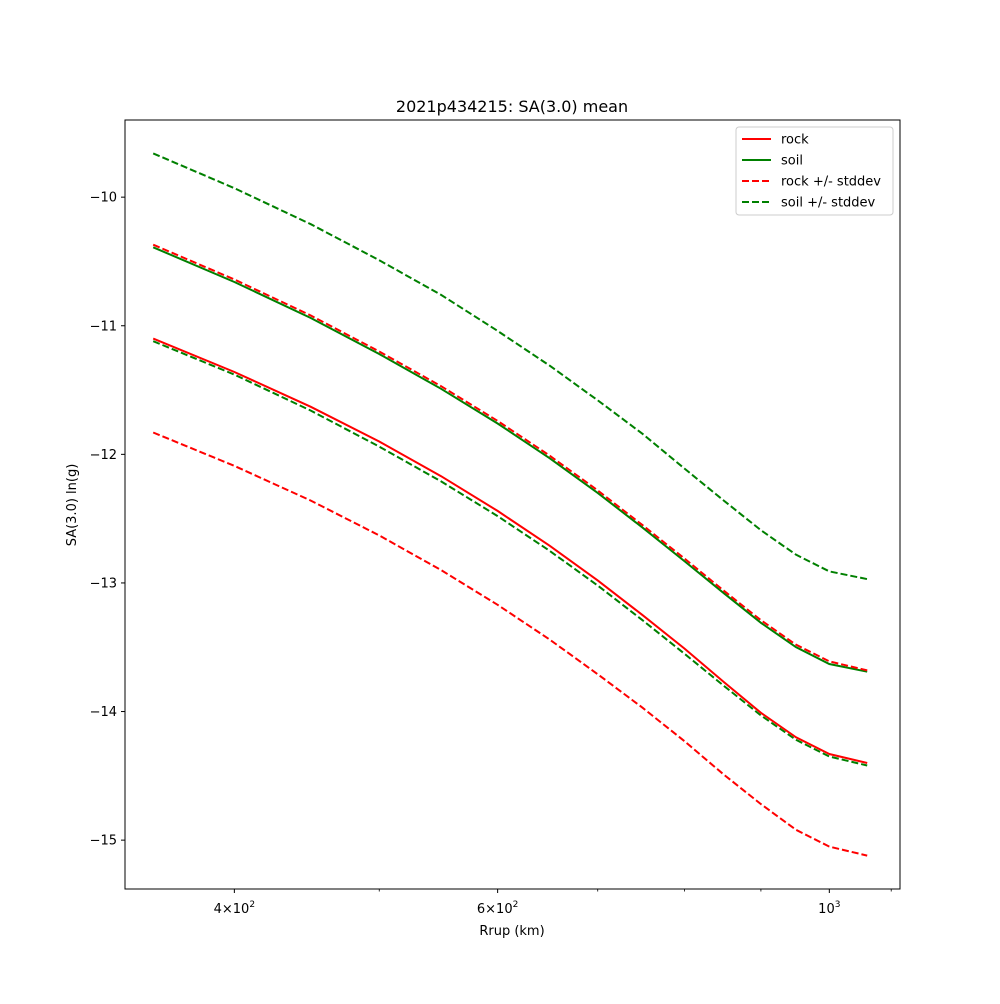 Image resolution: width=1000 pixels, height=1004 pixels. What do you see at coordinates (527, 903) in the screenshot?
I see `x-axis-ticks: 4×102 6×102 103` at bounding box center [527, 903].